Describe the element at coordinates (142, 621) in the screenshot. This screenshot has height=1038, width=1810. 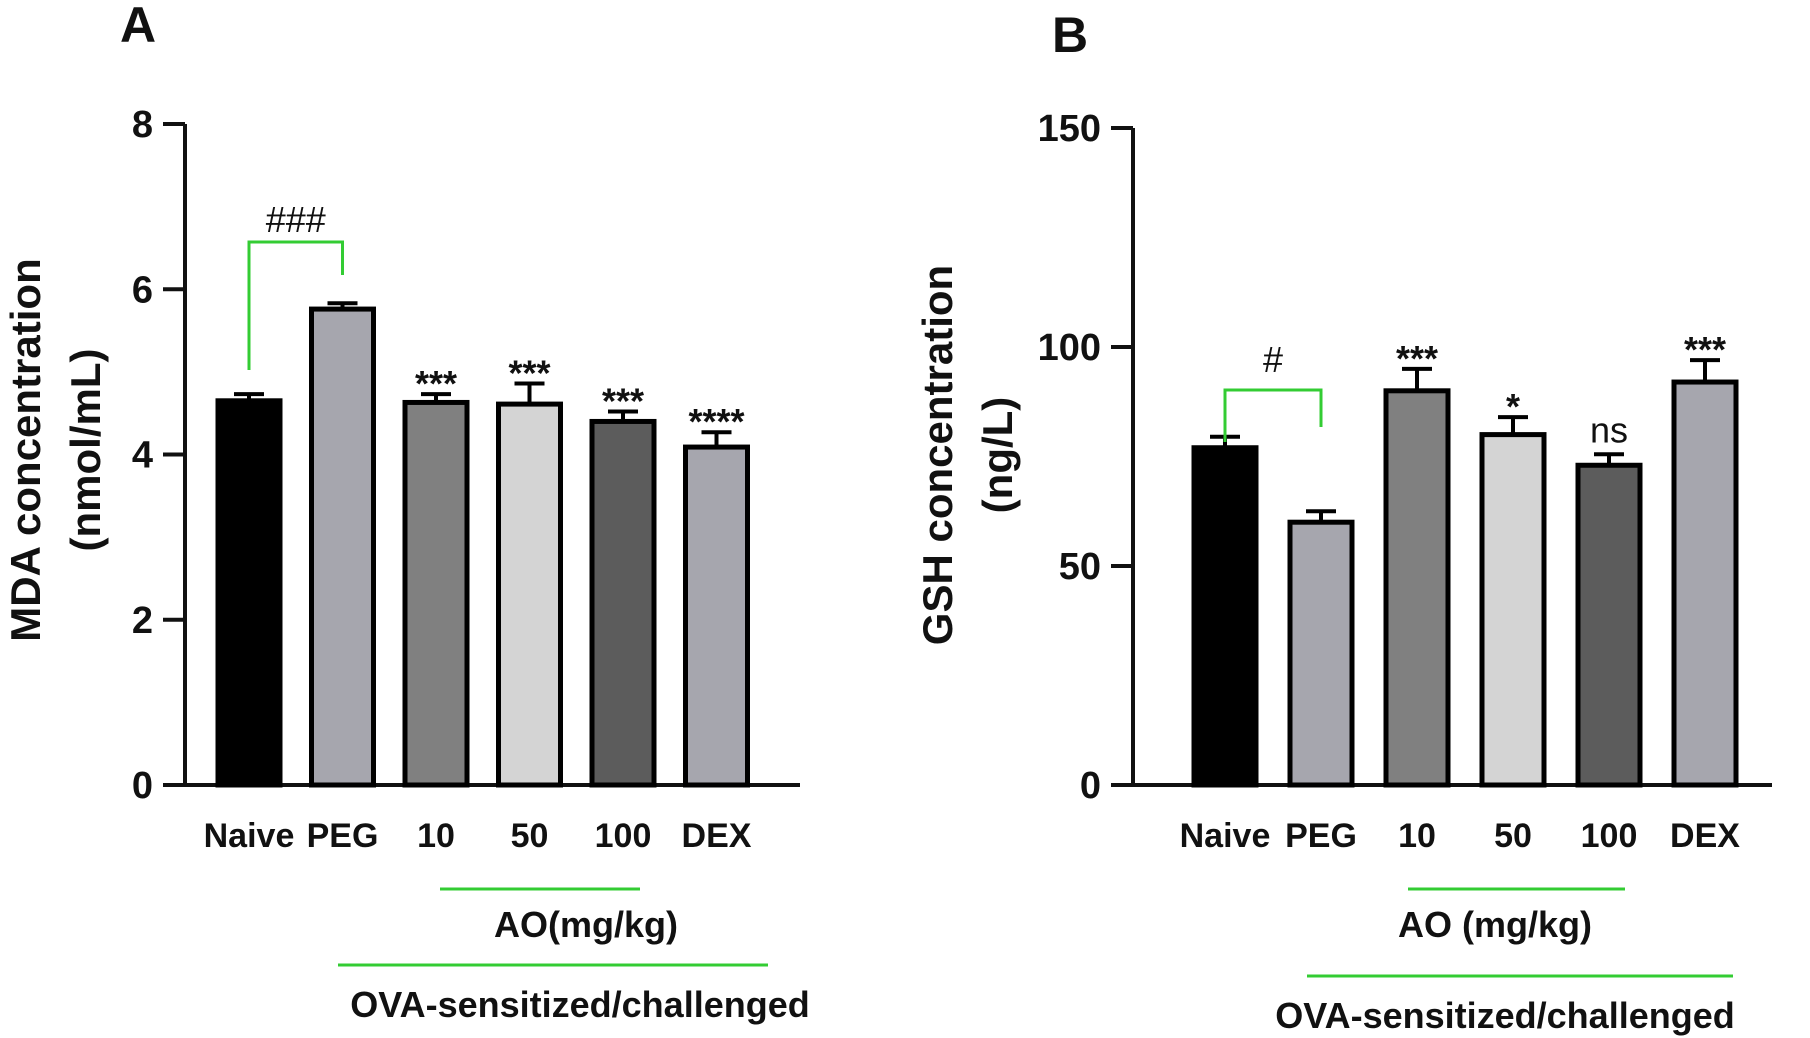
I see `y-tick-label: 2` at that location.